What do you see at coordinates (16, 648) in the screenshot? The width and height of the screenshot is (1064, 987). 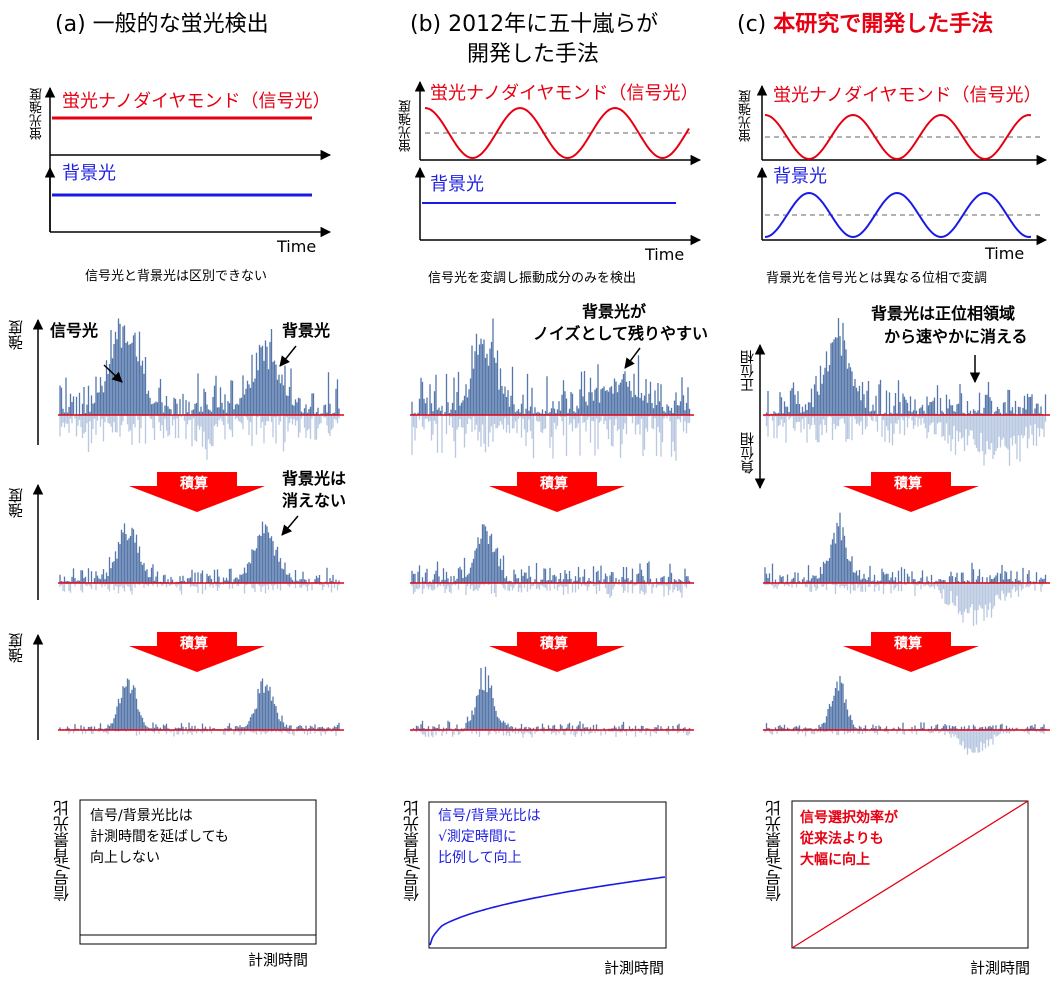 I see `middle-ylabel-3: 強度` at bounding box center [16, 648].